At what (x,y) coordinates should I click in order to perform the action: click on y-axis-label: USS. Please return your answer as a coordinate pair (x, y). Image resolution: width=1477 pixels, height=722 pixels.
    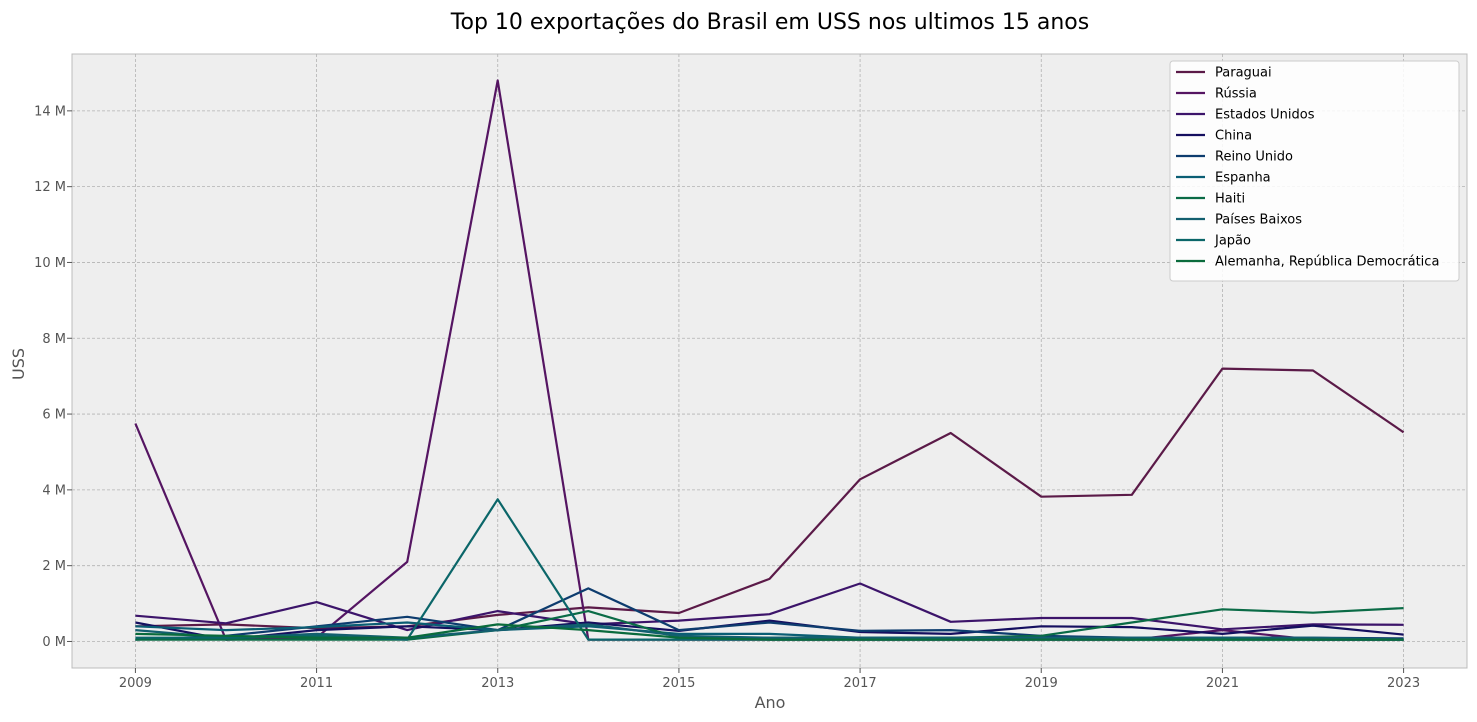
    Looking at the image, I should click on (18, 364).